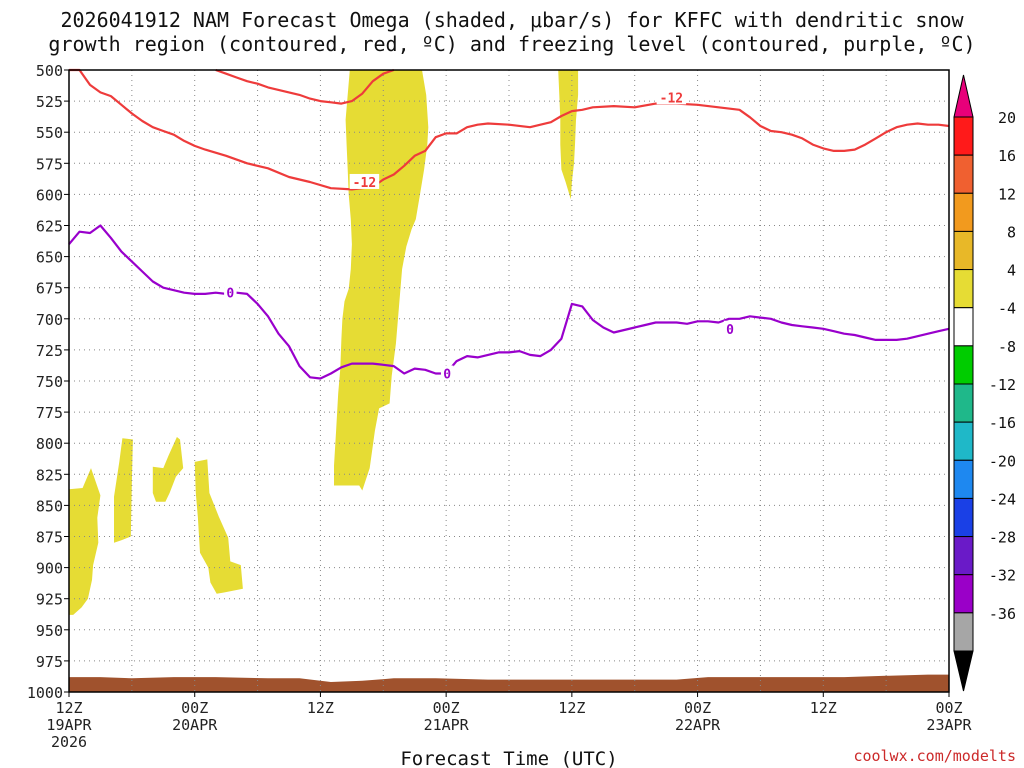 The width and height of the screenshot is (1024, 768). What do you see at coordinates (508, 758) in the screenshot?
I see `x-axis-title: Forecast Time (UTC)` at bounding box center [508, 758].